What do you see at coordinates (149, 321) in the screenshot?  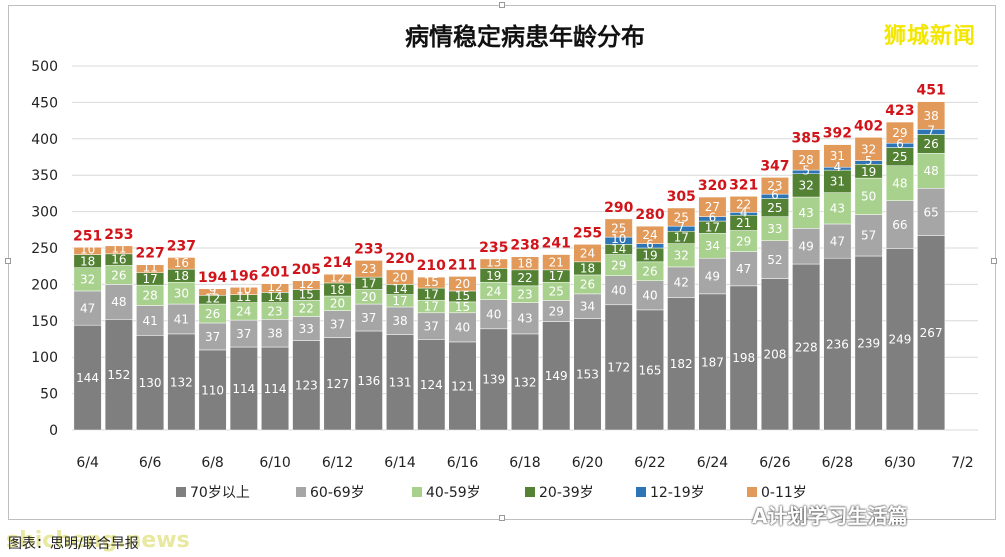 I see `bar-value-label: 41` at bounding box center [149, 321].